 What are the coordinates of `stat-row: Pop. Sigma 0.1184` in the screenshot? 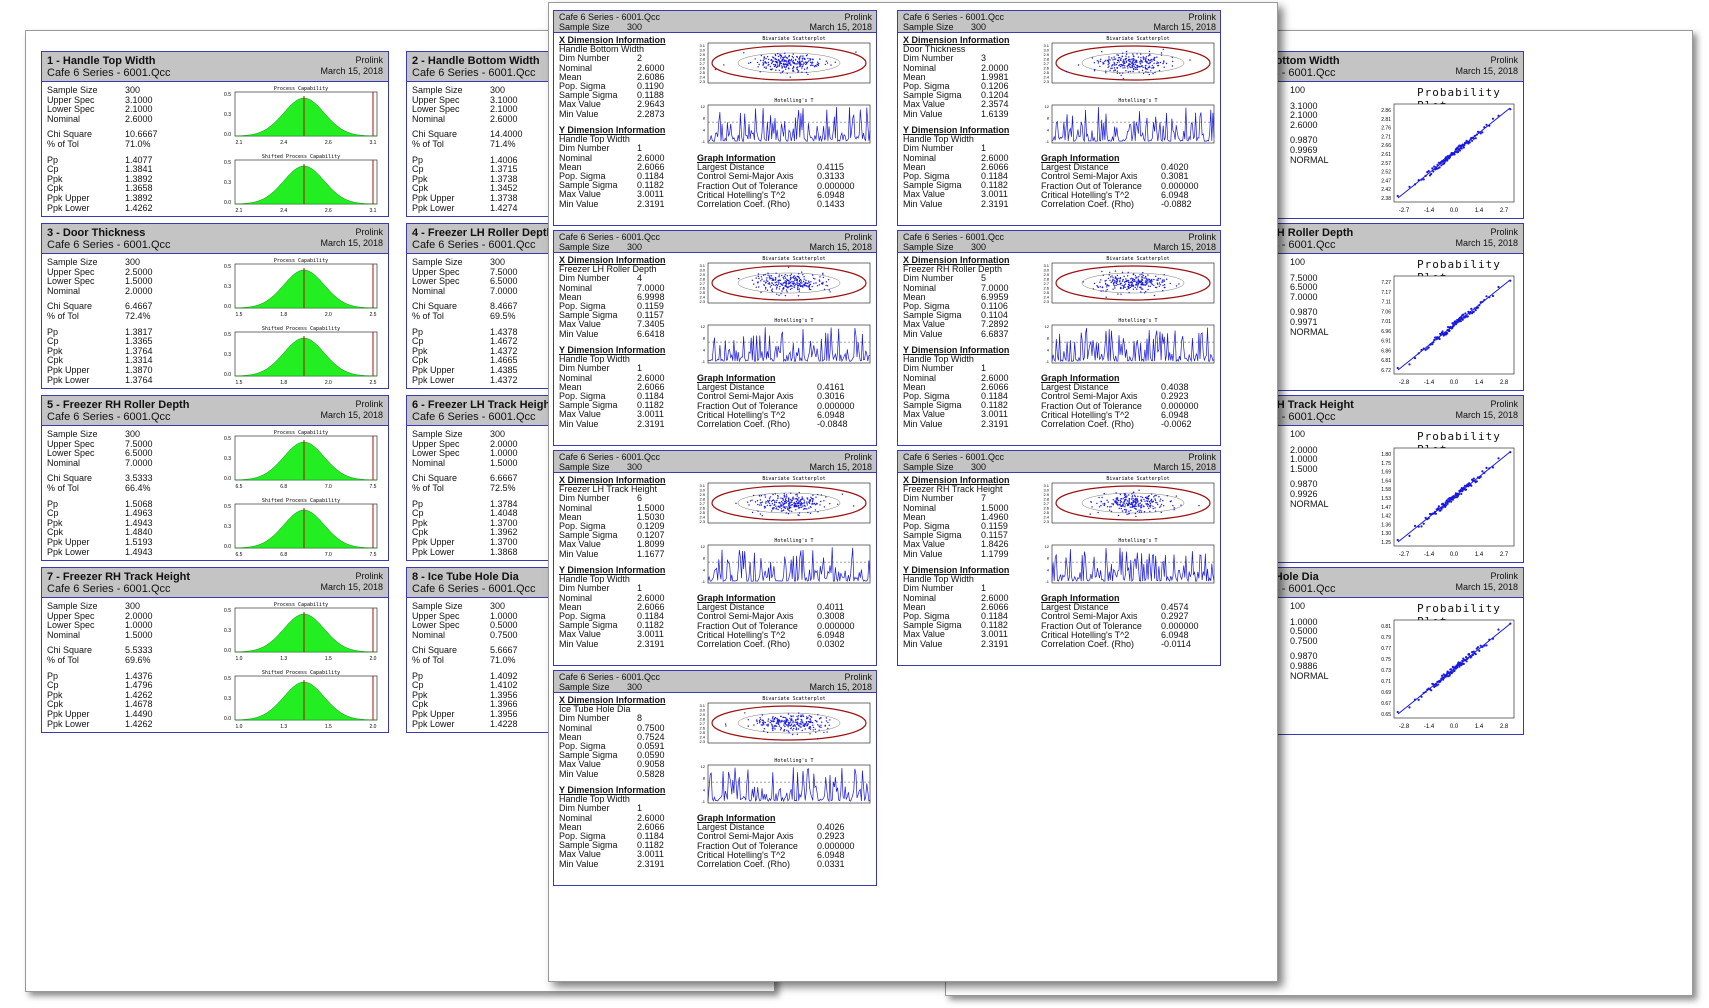 It's located at (1033, 396).